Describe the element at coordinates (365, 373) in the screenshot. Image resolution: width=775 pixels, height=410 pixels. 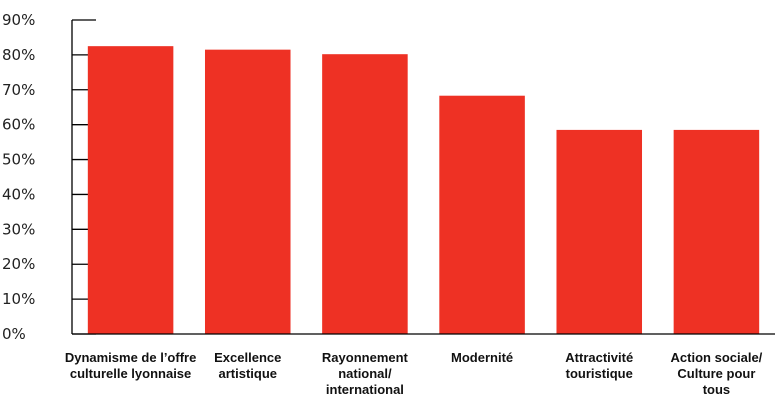
I see `x-tick-label: Rayonnement national/international` at that location.